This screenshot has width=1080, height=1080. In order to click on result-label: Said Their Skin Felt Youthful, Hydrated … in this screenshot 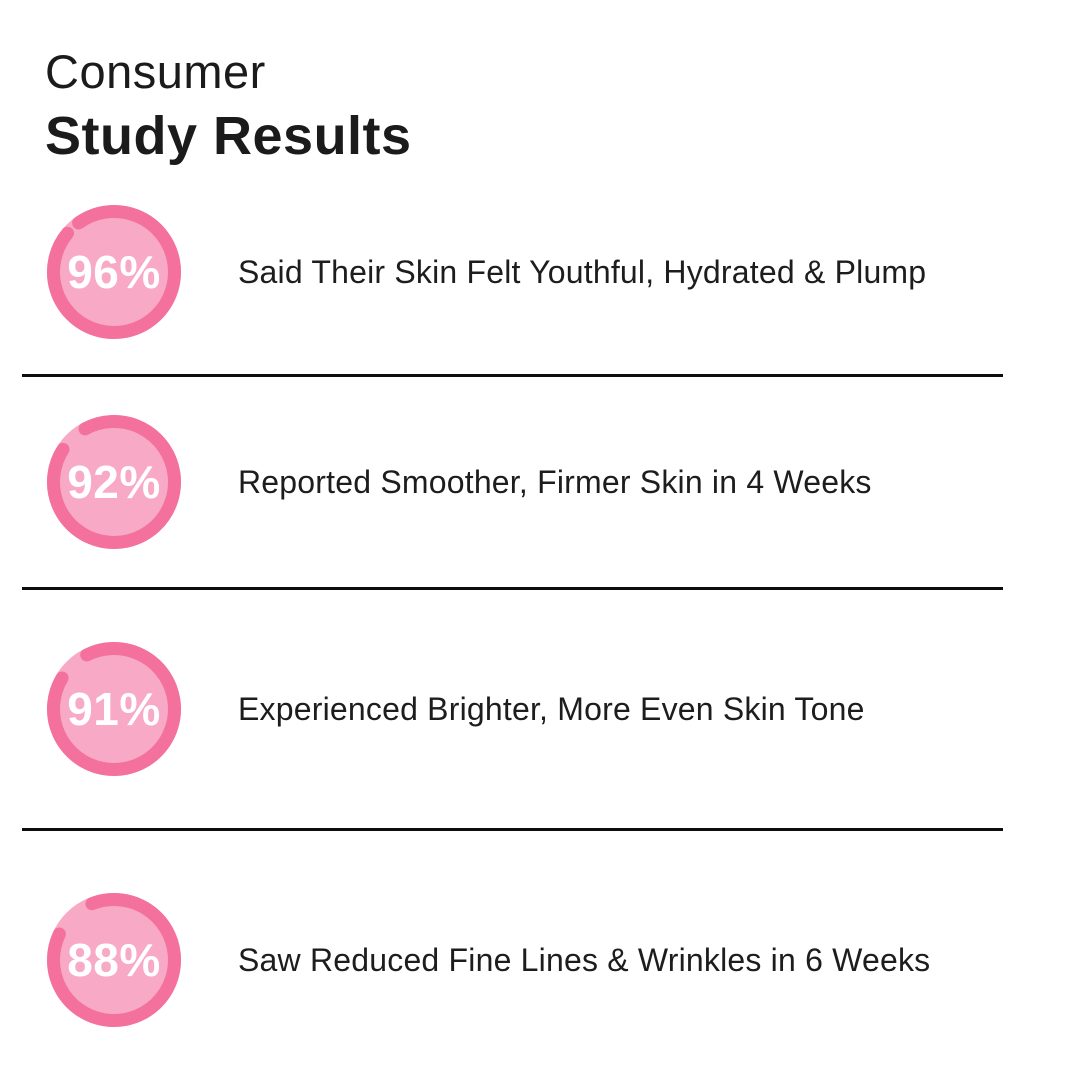, I will do `click(582, 271)`.